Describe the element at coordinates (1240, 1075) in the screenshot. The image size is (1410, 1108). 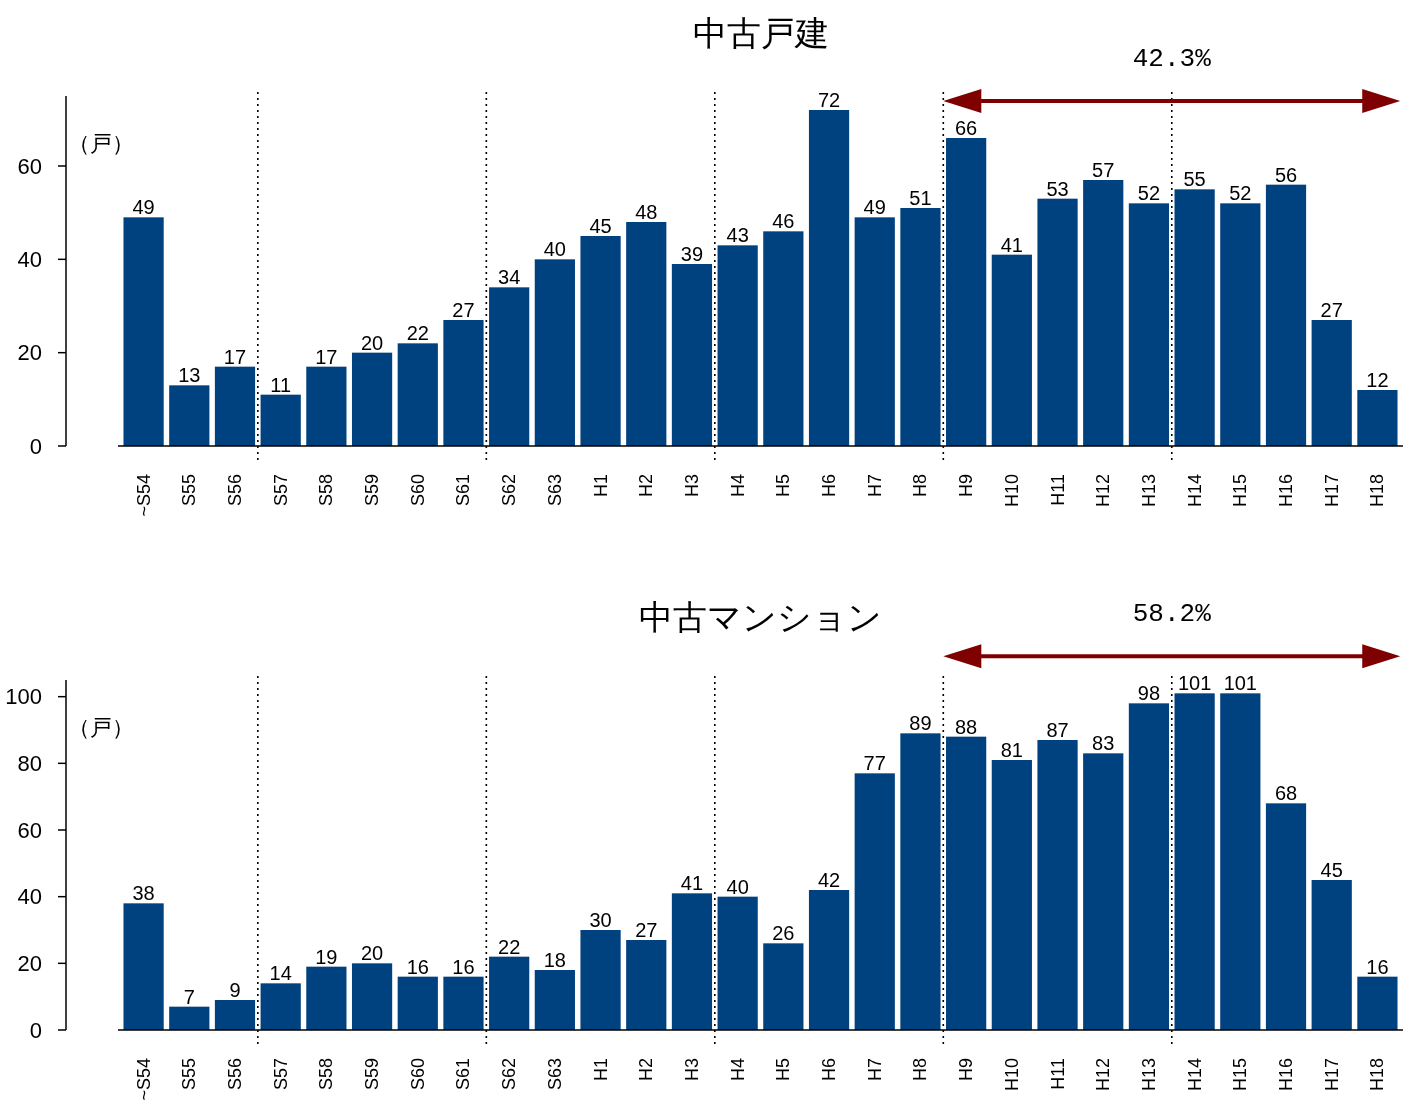
I see `x-tick-label: H15` at that location.